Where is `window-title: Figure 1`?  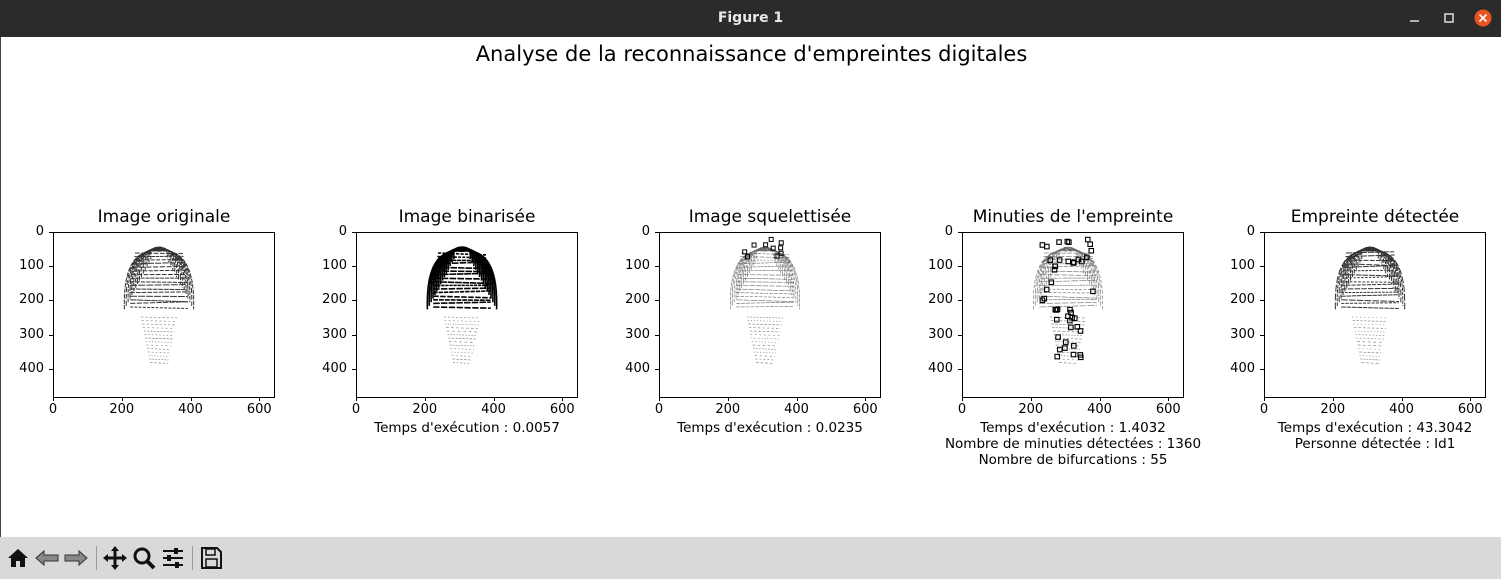 window-title: Figure 1 is located at coordinates (750, 18).